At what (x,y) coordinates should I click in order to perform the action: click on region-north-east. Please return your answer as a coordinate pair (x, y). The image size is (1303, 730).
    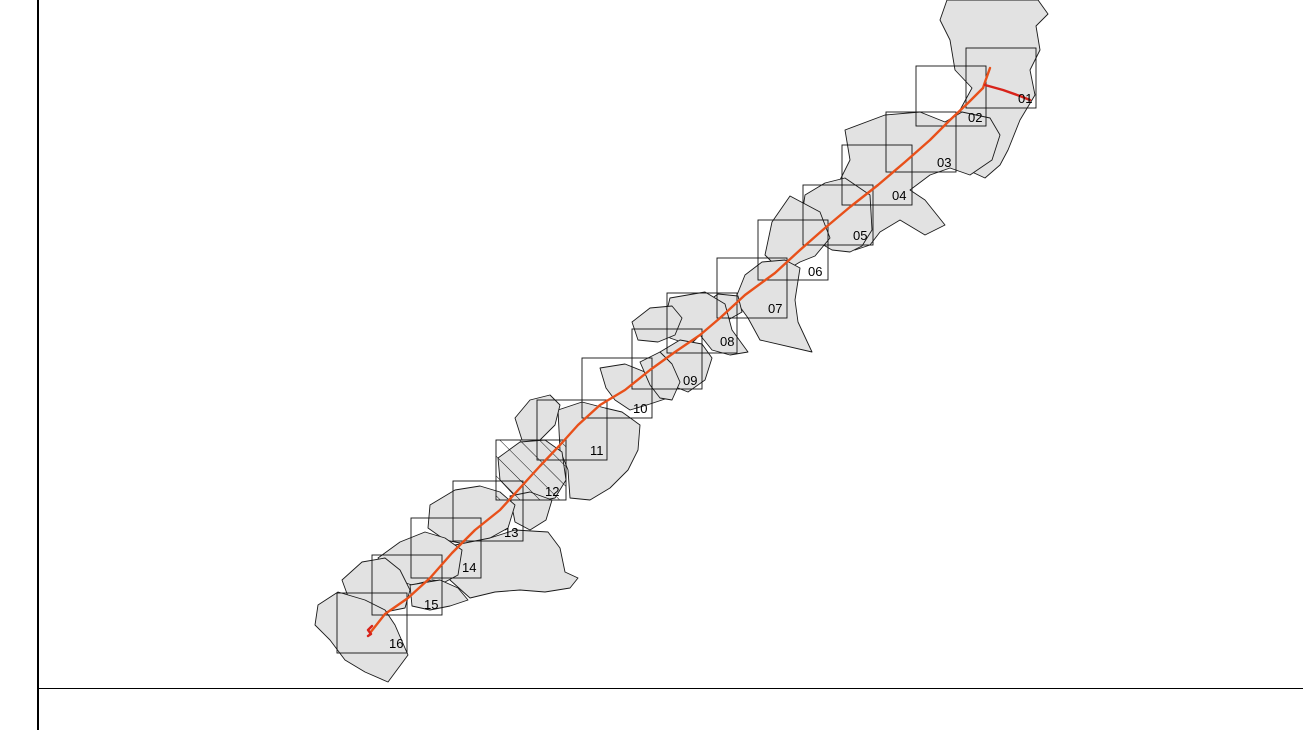
    Looking at the image, I should click on (994, 89).